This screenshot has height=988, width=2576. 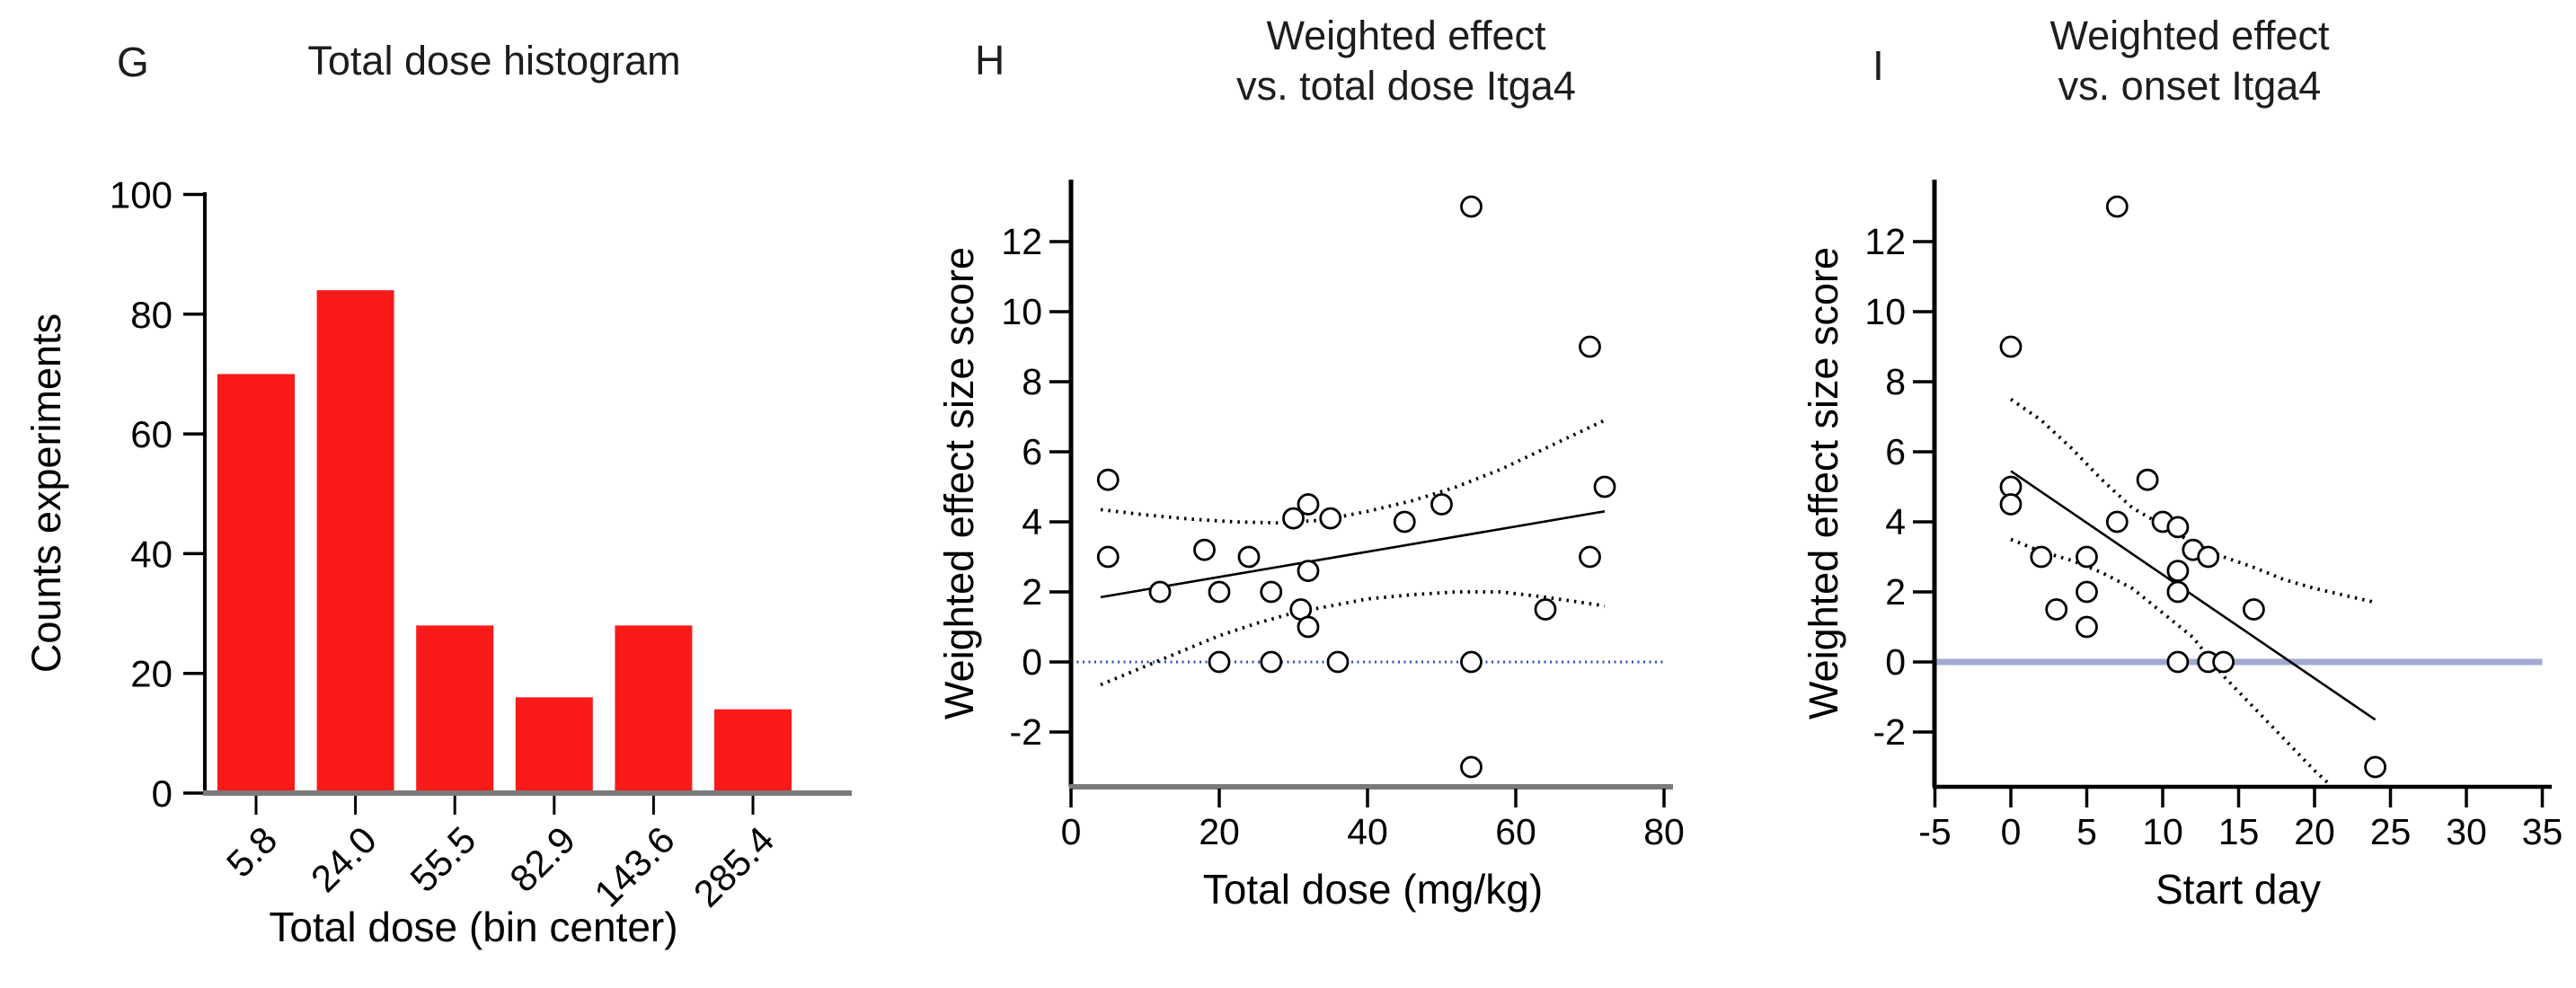 I want to click on g-y-tick-label: 40, so click(x=151, y=554).